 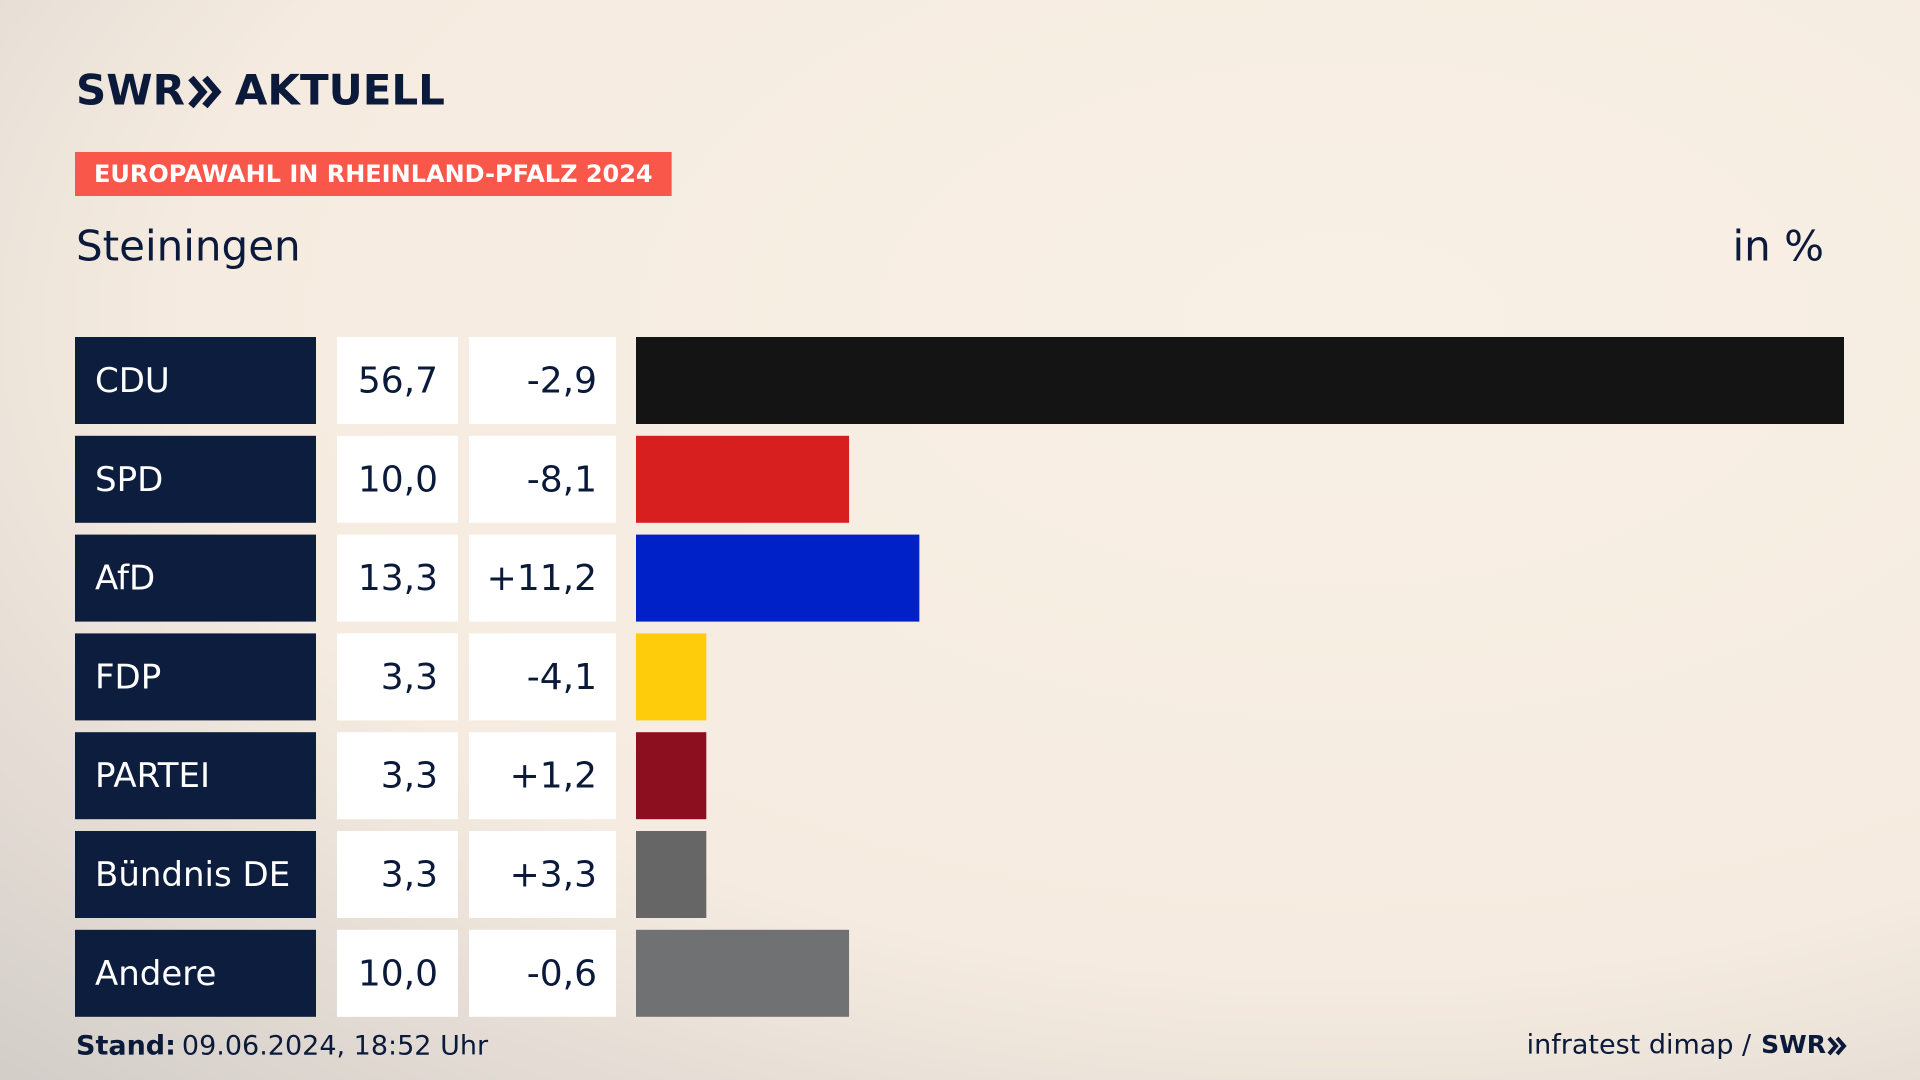 I want to click on change-label: -2,9, so click(x=562, y=381).